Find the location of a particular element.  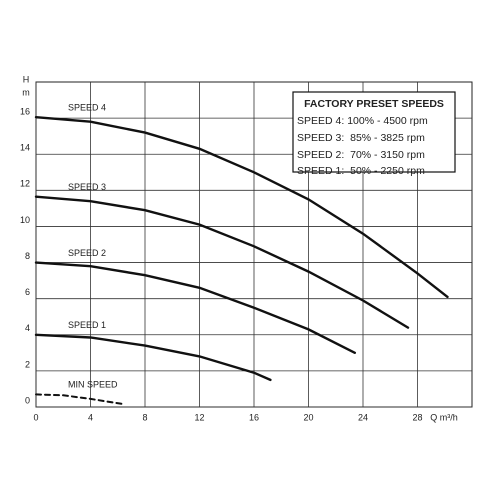

x-tick-label: 12 is located at coordinates (199, 417).